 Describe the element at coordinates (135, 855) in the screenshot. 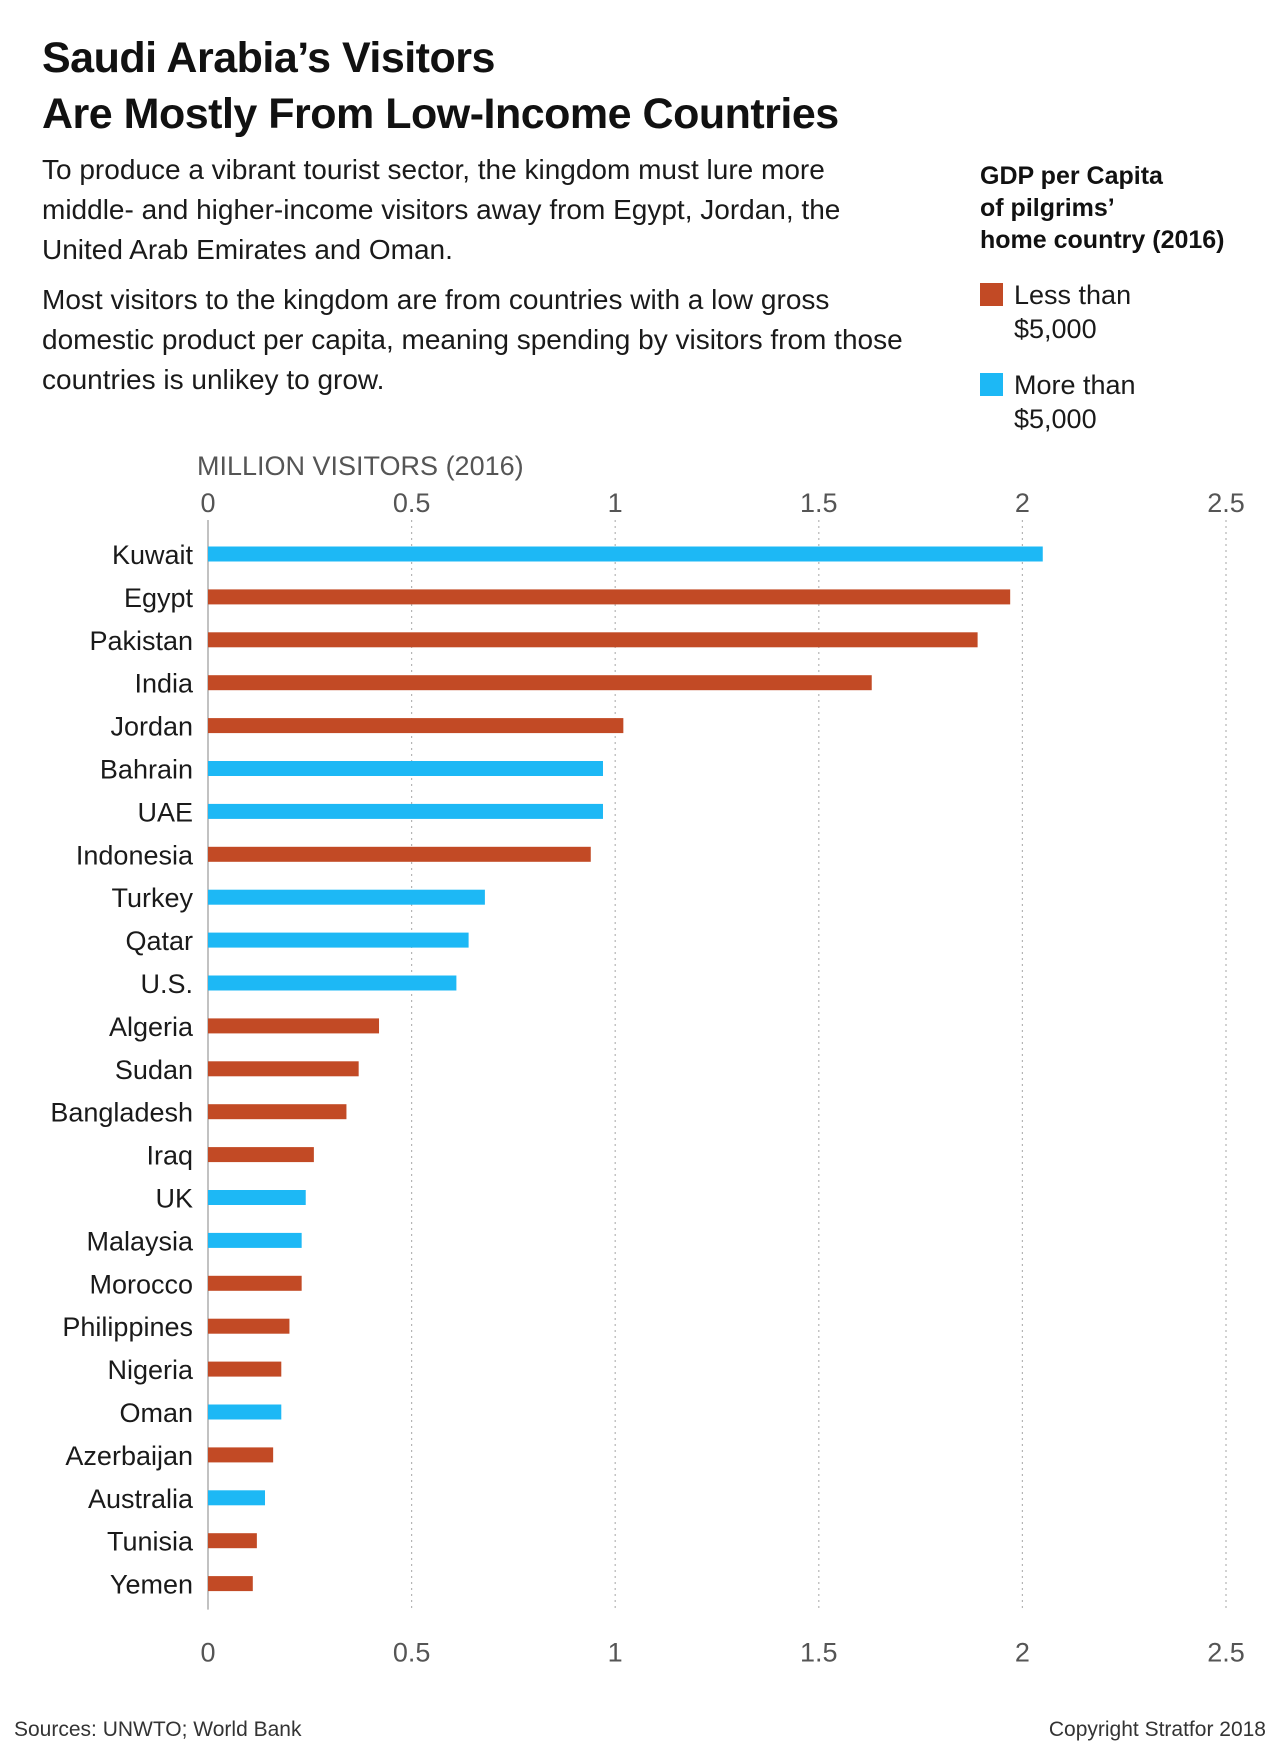

I see `category-label-indonesia: Indonesia` at that location.